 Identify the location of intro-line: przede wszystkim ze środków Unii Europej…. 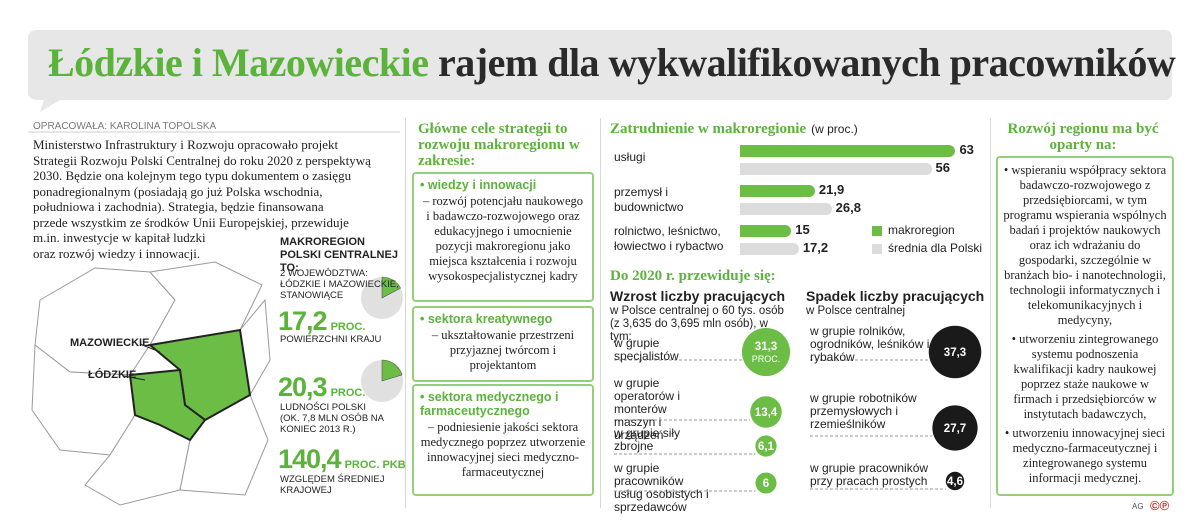
(191, 222).